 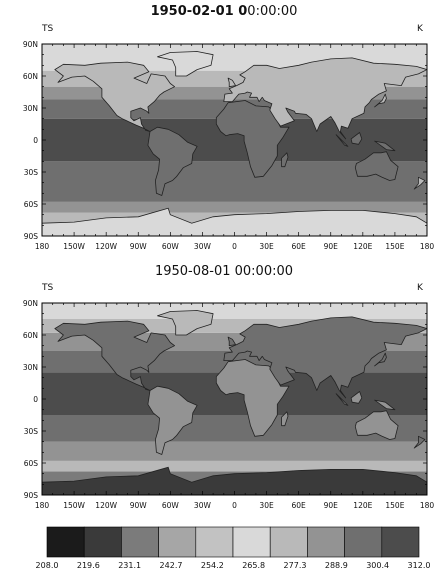 I want to click on x-tick-label: 150W, so click(x=74, y=246).